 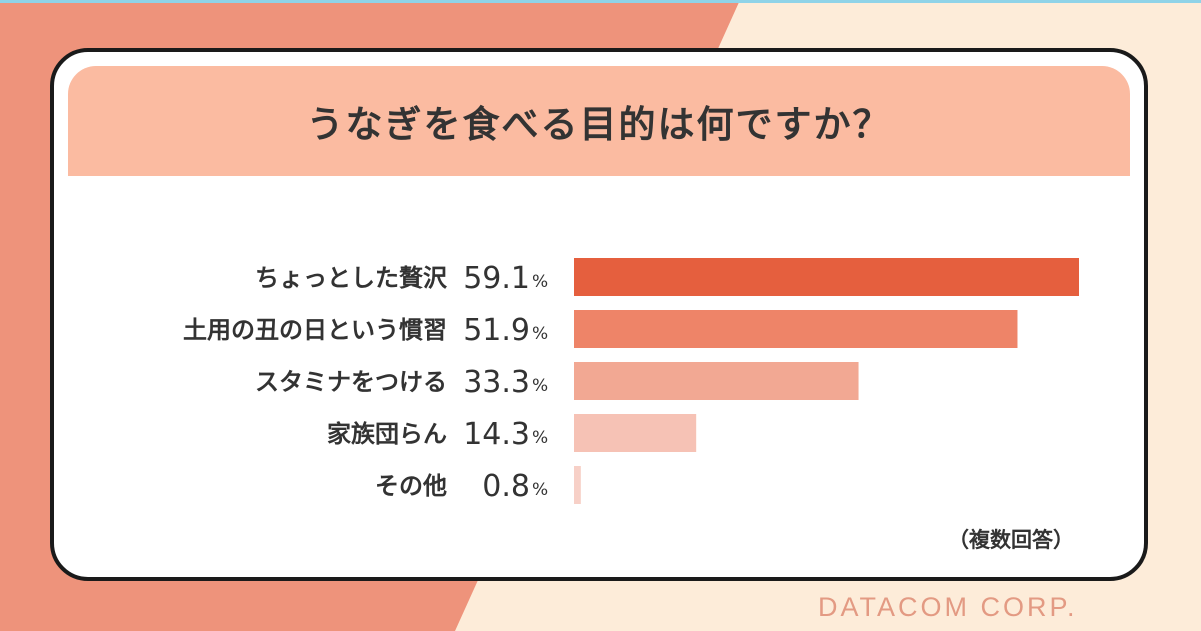 I want to click on value-label: 51.9, so click(x=496, y=330).